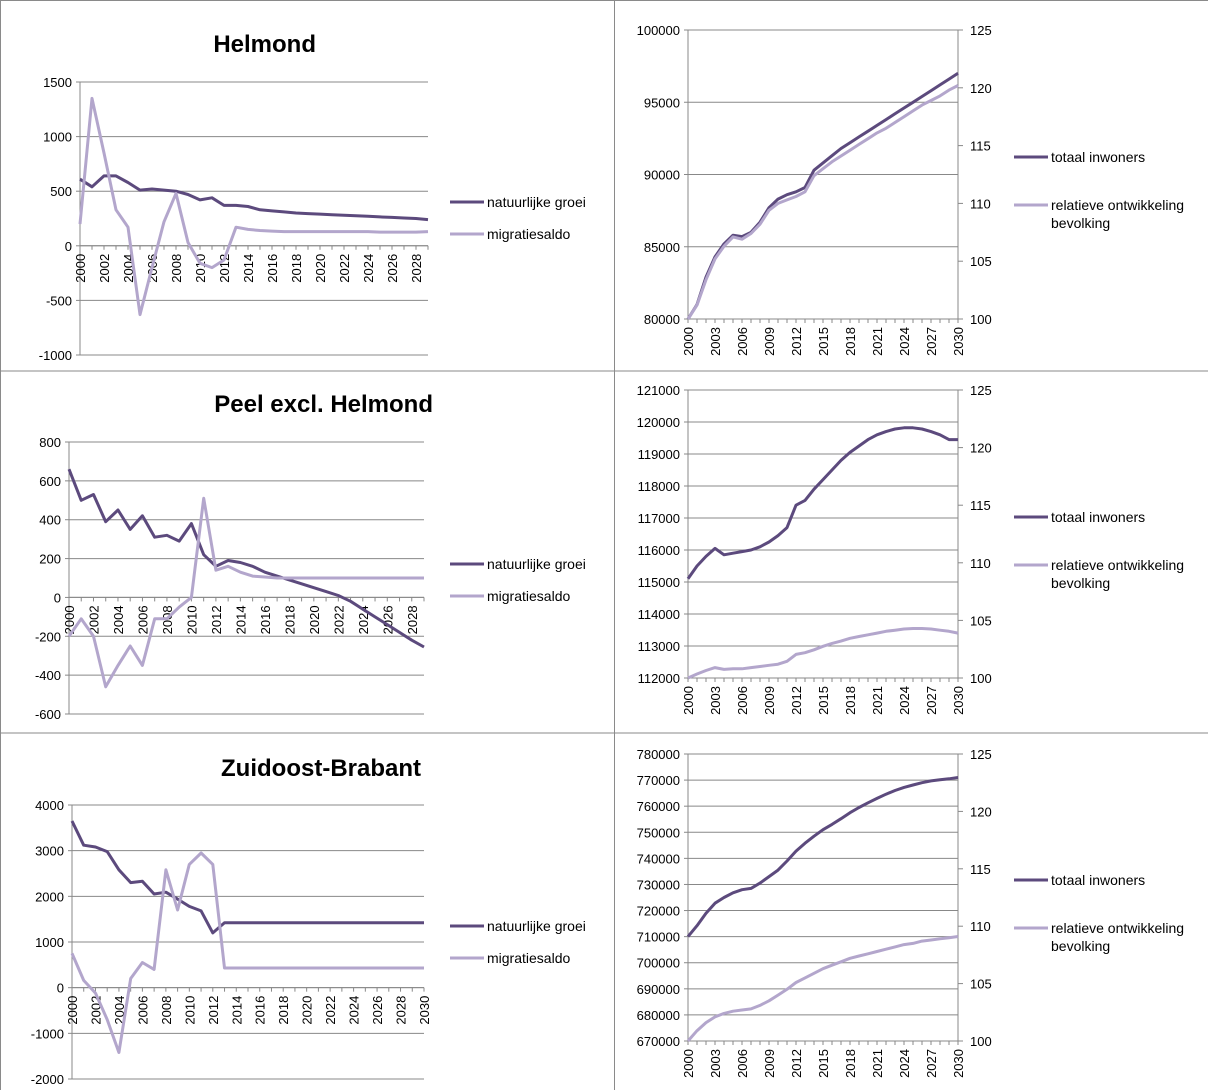  Describe the element at coordinates (47, 1033) in the screenshot. I see `y-tick-label: -1000` at that location.